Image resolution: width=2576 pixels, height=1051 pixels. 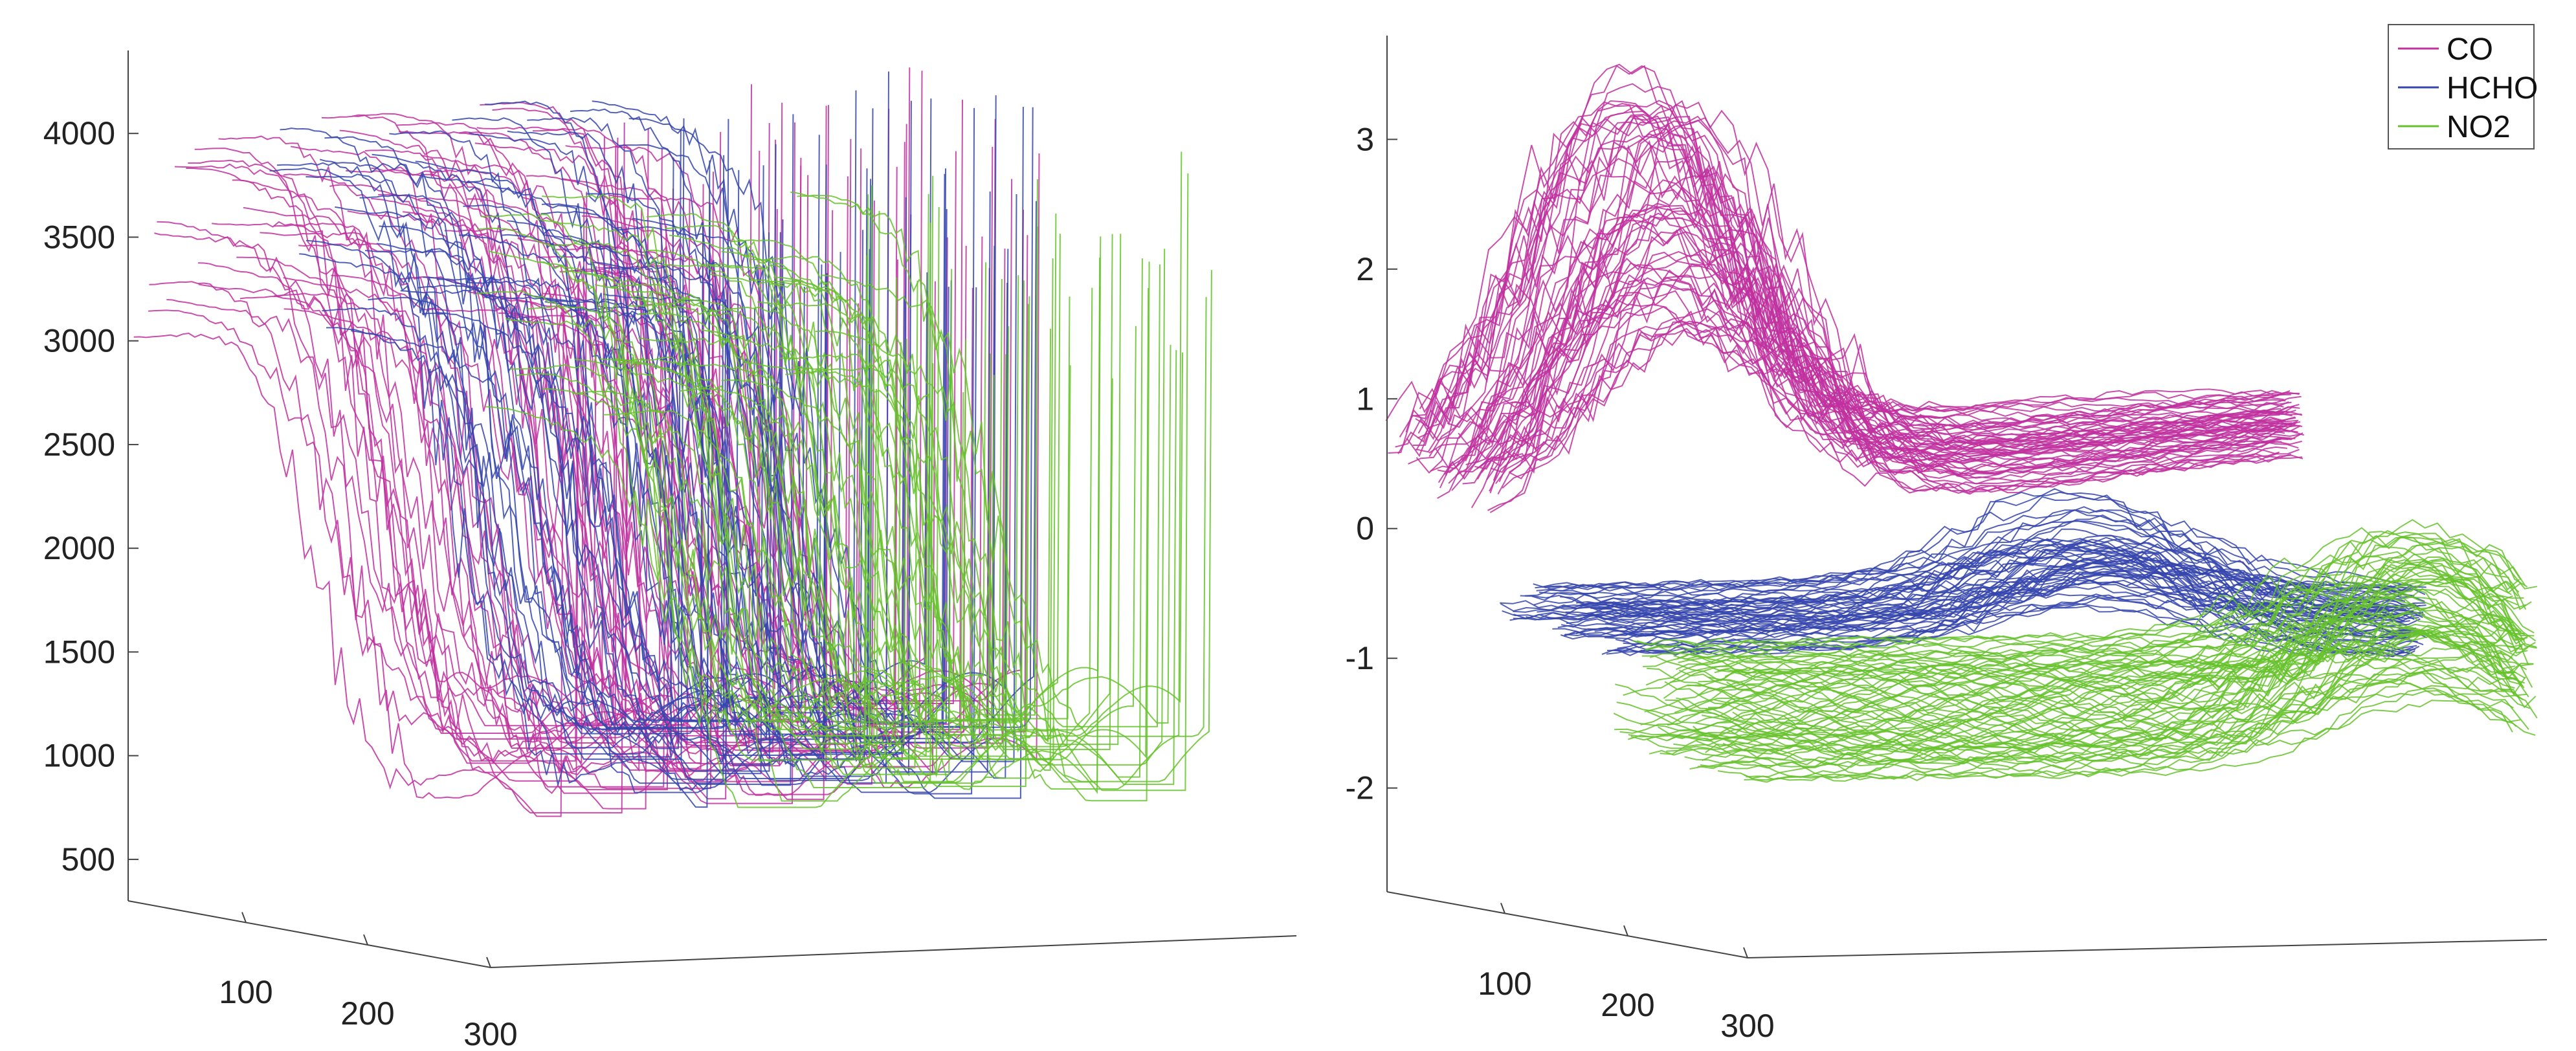 I want to click on z-tick-label: 1, so click(x=1365, y=399).